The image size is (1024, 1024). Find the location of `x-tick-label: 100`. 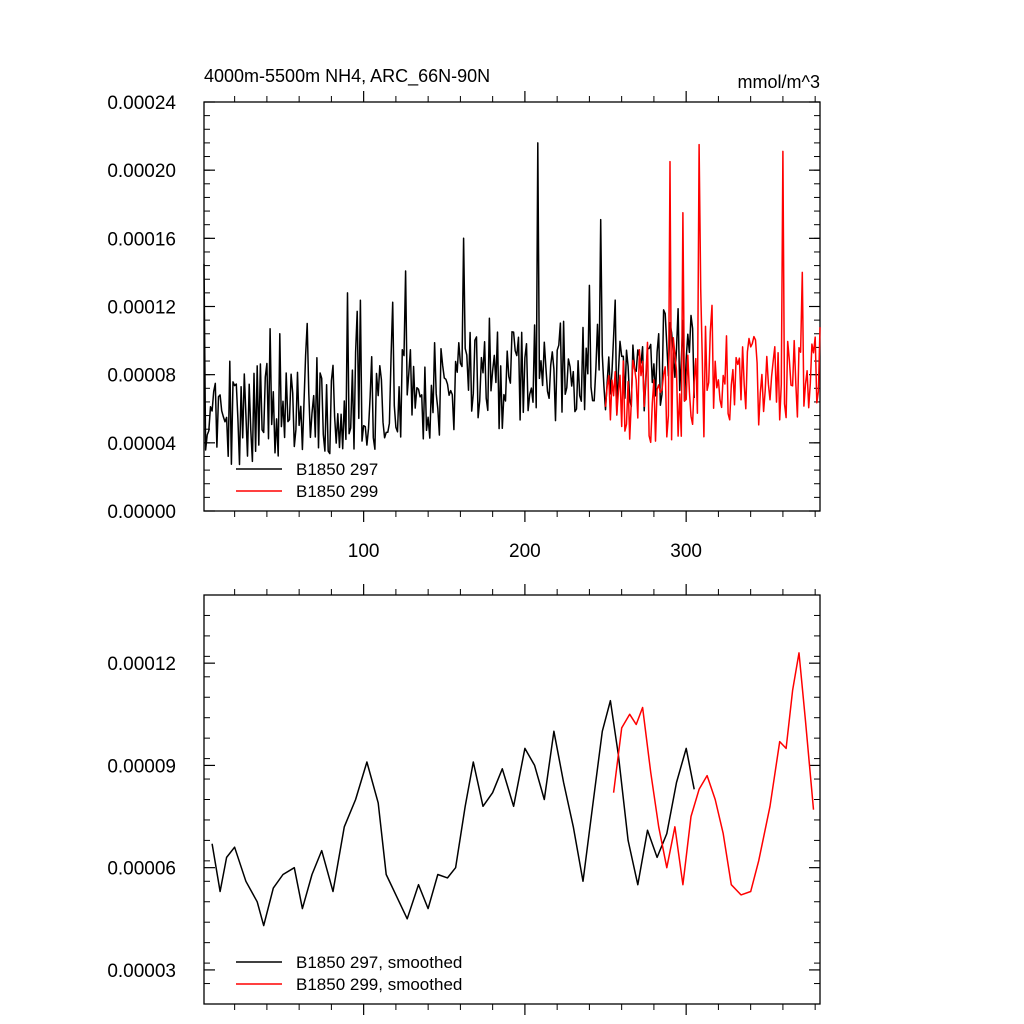

x-tick-label: 100 is located at coordinates (364, 551).